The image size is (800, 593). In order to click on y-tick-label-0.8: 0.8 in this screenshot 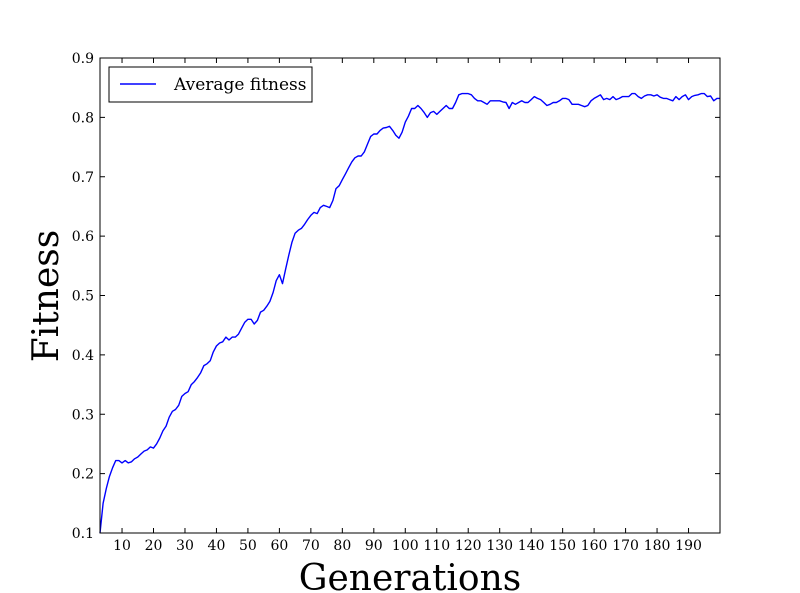, I will do `click(83, 118)`.